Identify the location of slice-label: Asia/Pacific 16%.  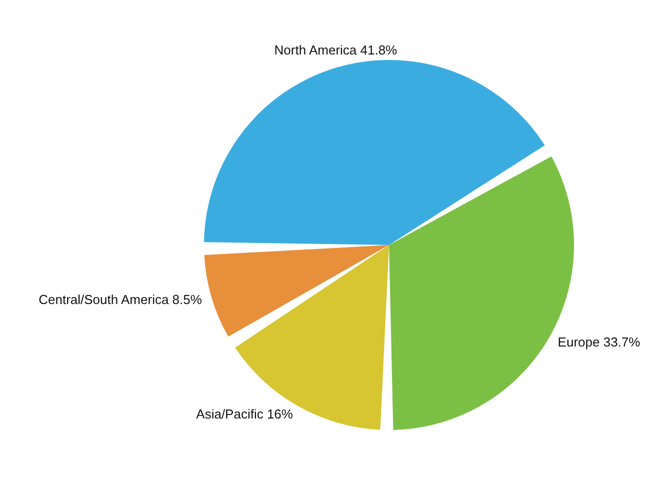
(245, 414).